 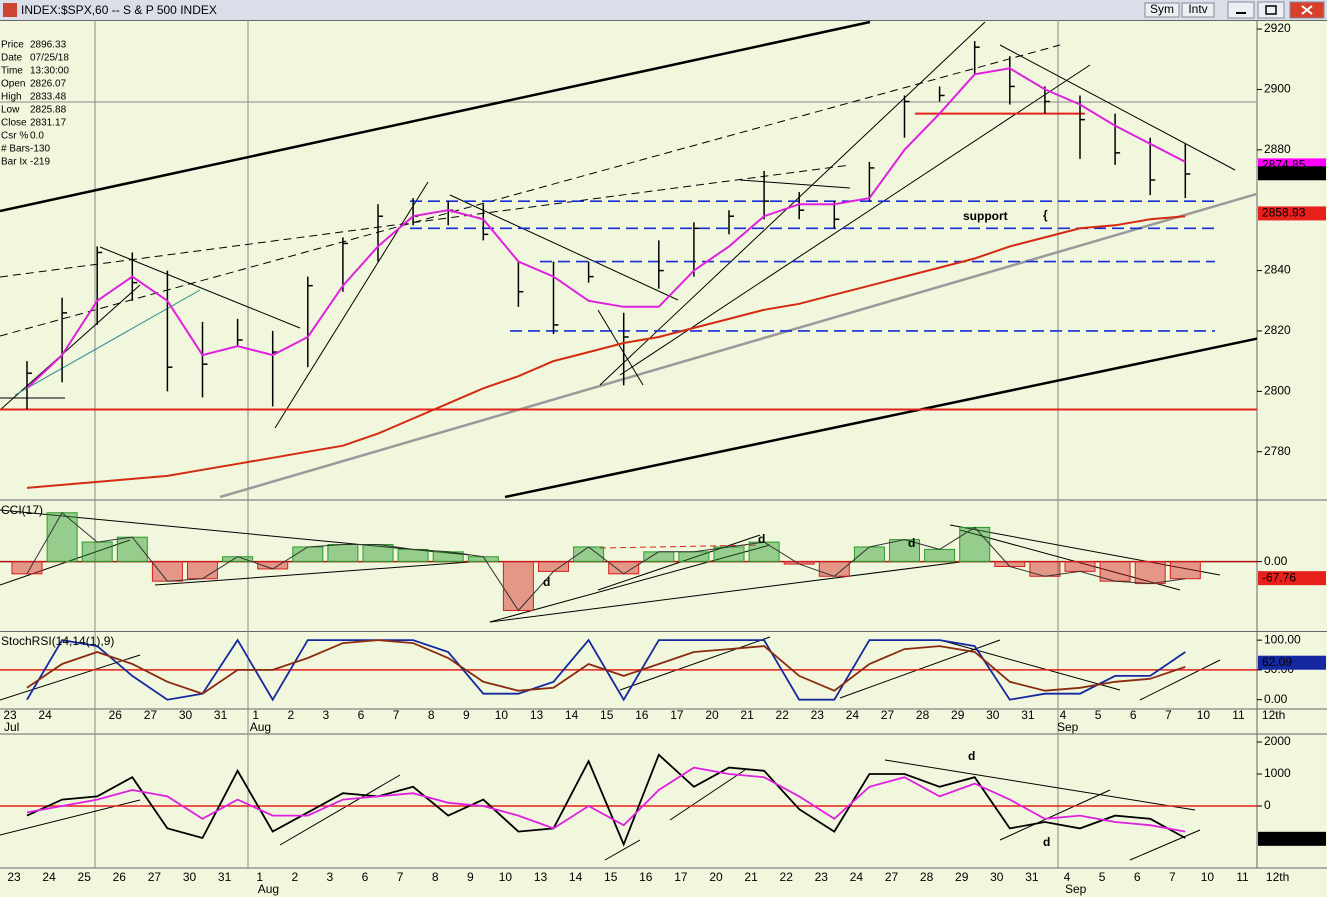 What do you see at coordinates (541, 877) in the screenshot?
I see `x-tick-label: 13` at bounding box center [541, 877].